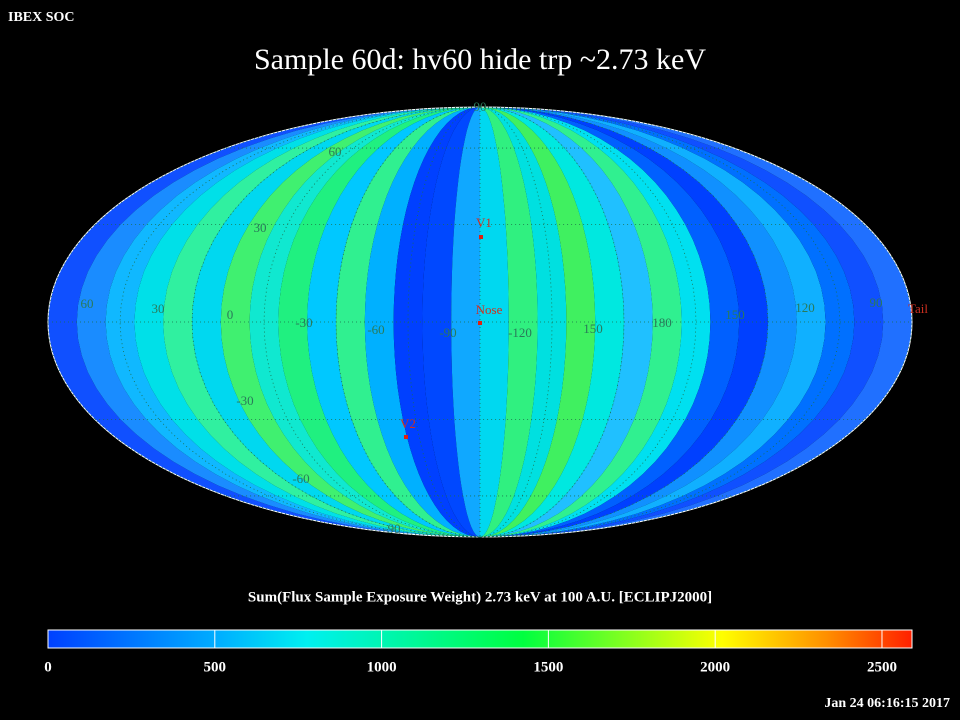  Describe the element at coordinates (470, 652) in the screenshot. I see `colorbar-ticks: 0 500 1000 1500 2000 2500` at that location.